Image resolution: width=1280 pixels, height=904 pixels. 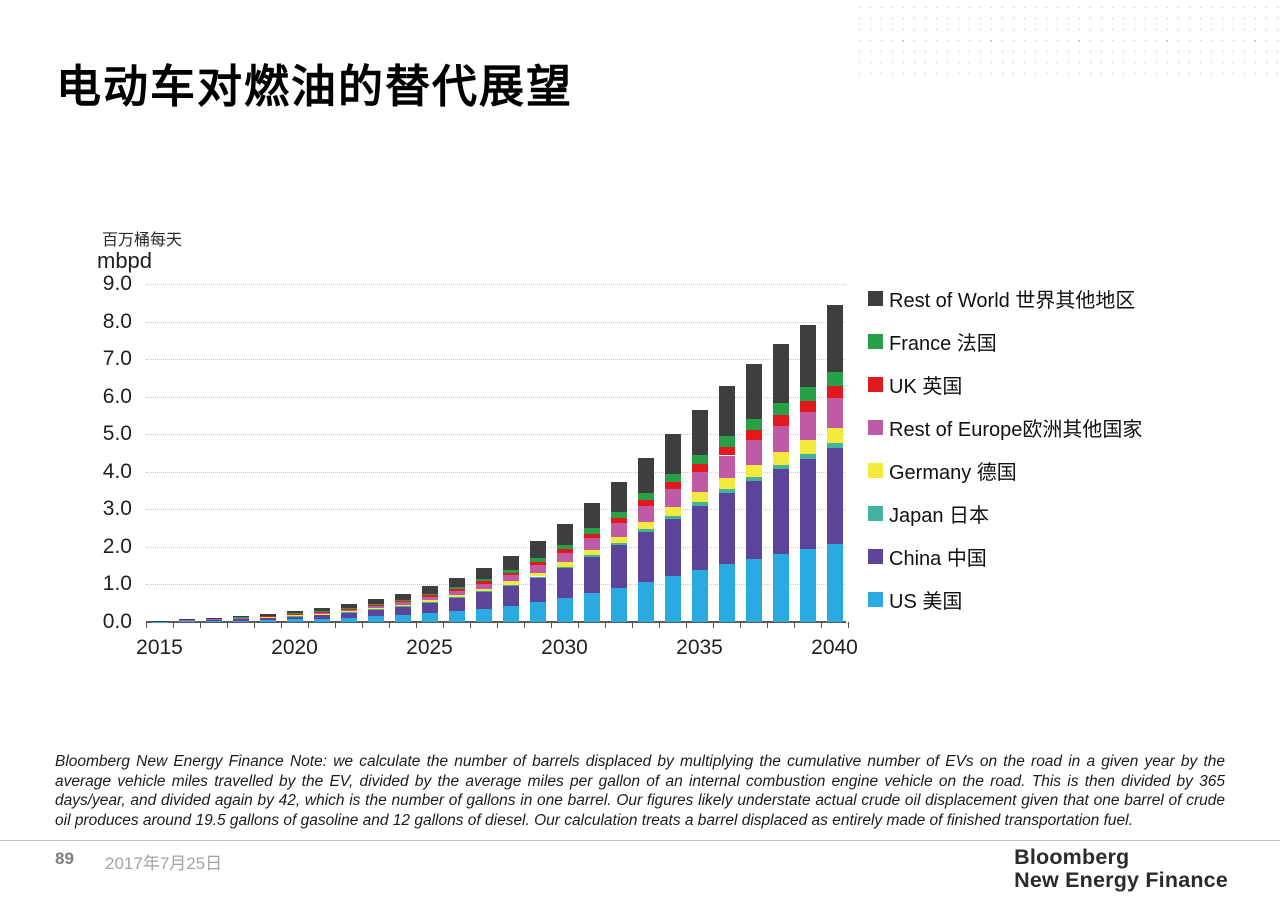 What do you see at coordinates (645, 556) in the screenshot?
I see `bar-segment-china-2033` at bounding box center [645, 556].